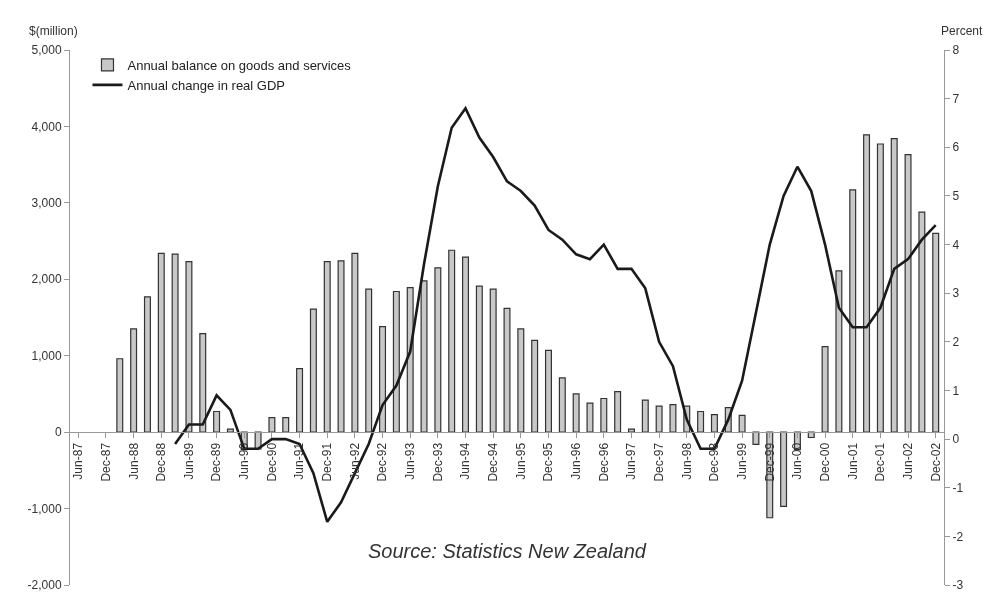  What do you see at coordinates (956, 196) in the screenshot?
I see `y2-tick-label: 5` at bounding box center [956, 196].